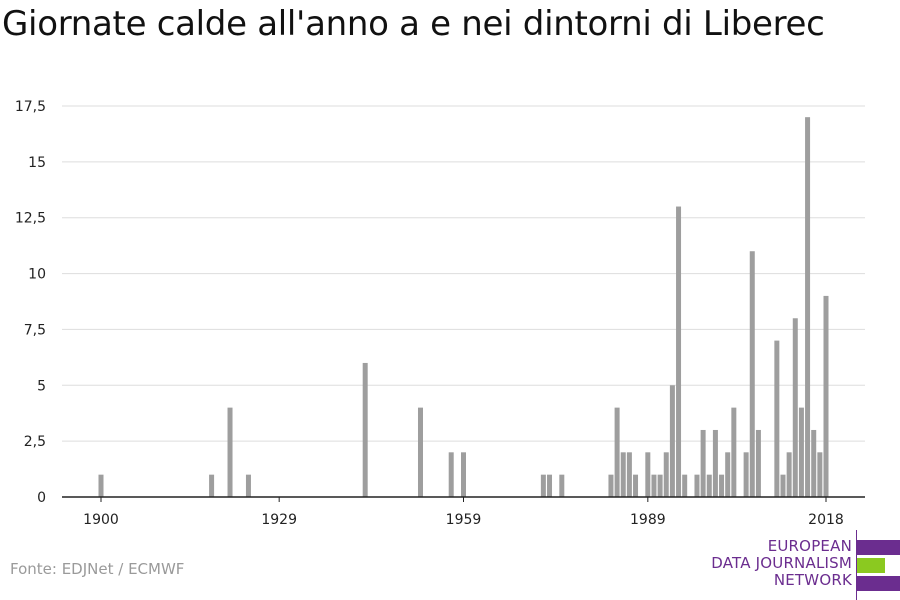 This screenshot has height=600, width=900. I want to click on y-tick-label: 12,5, so click(30, 219).